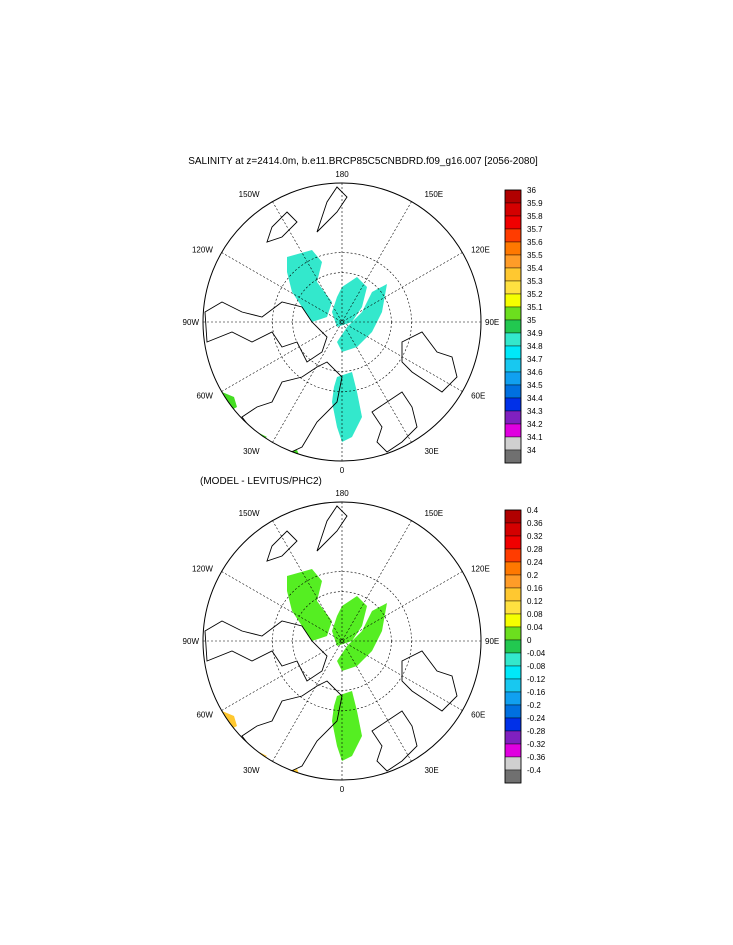  Describe the element at coordinates (531, 320) in the screenshot. I see `colorbar-label: 35` at that location.